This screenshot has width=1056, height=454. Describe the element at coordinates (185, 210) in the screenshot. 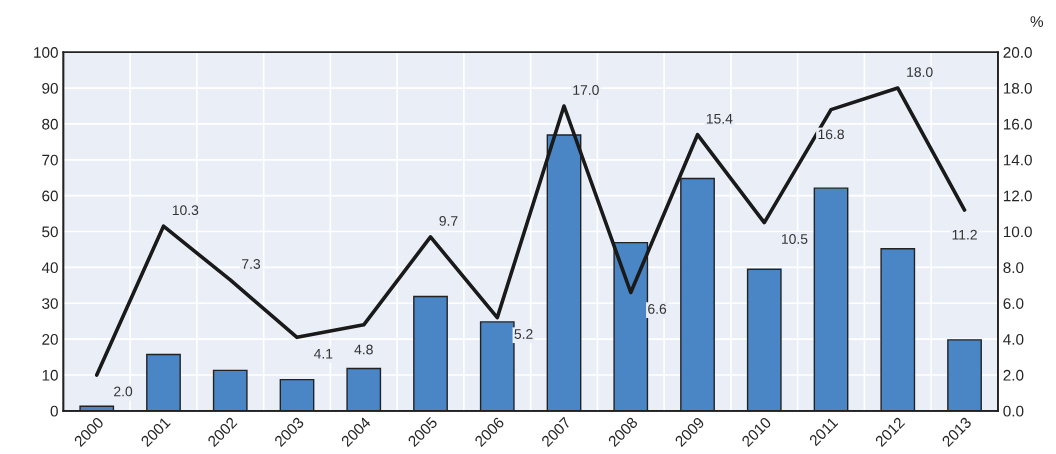

I see `data-label: 10.3` at that location.